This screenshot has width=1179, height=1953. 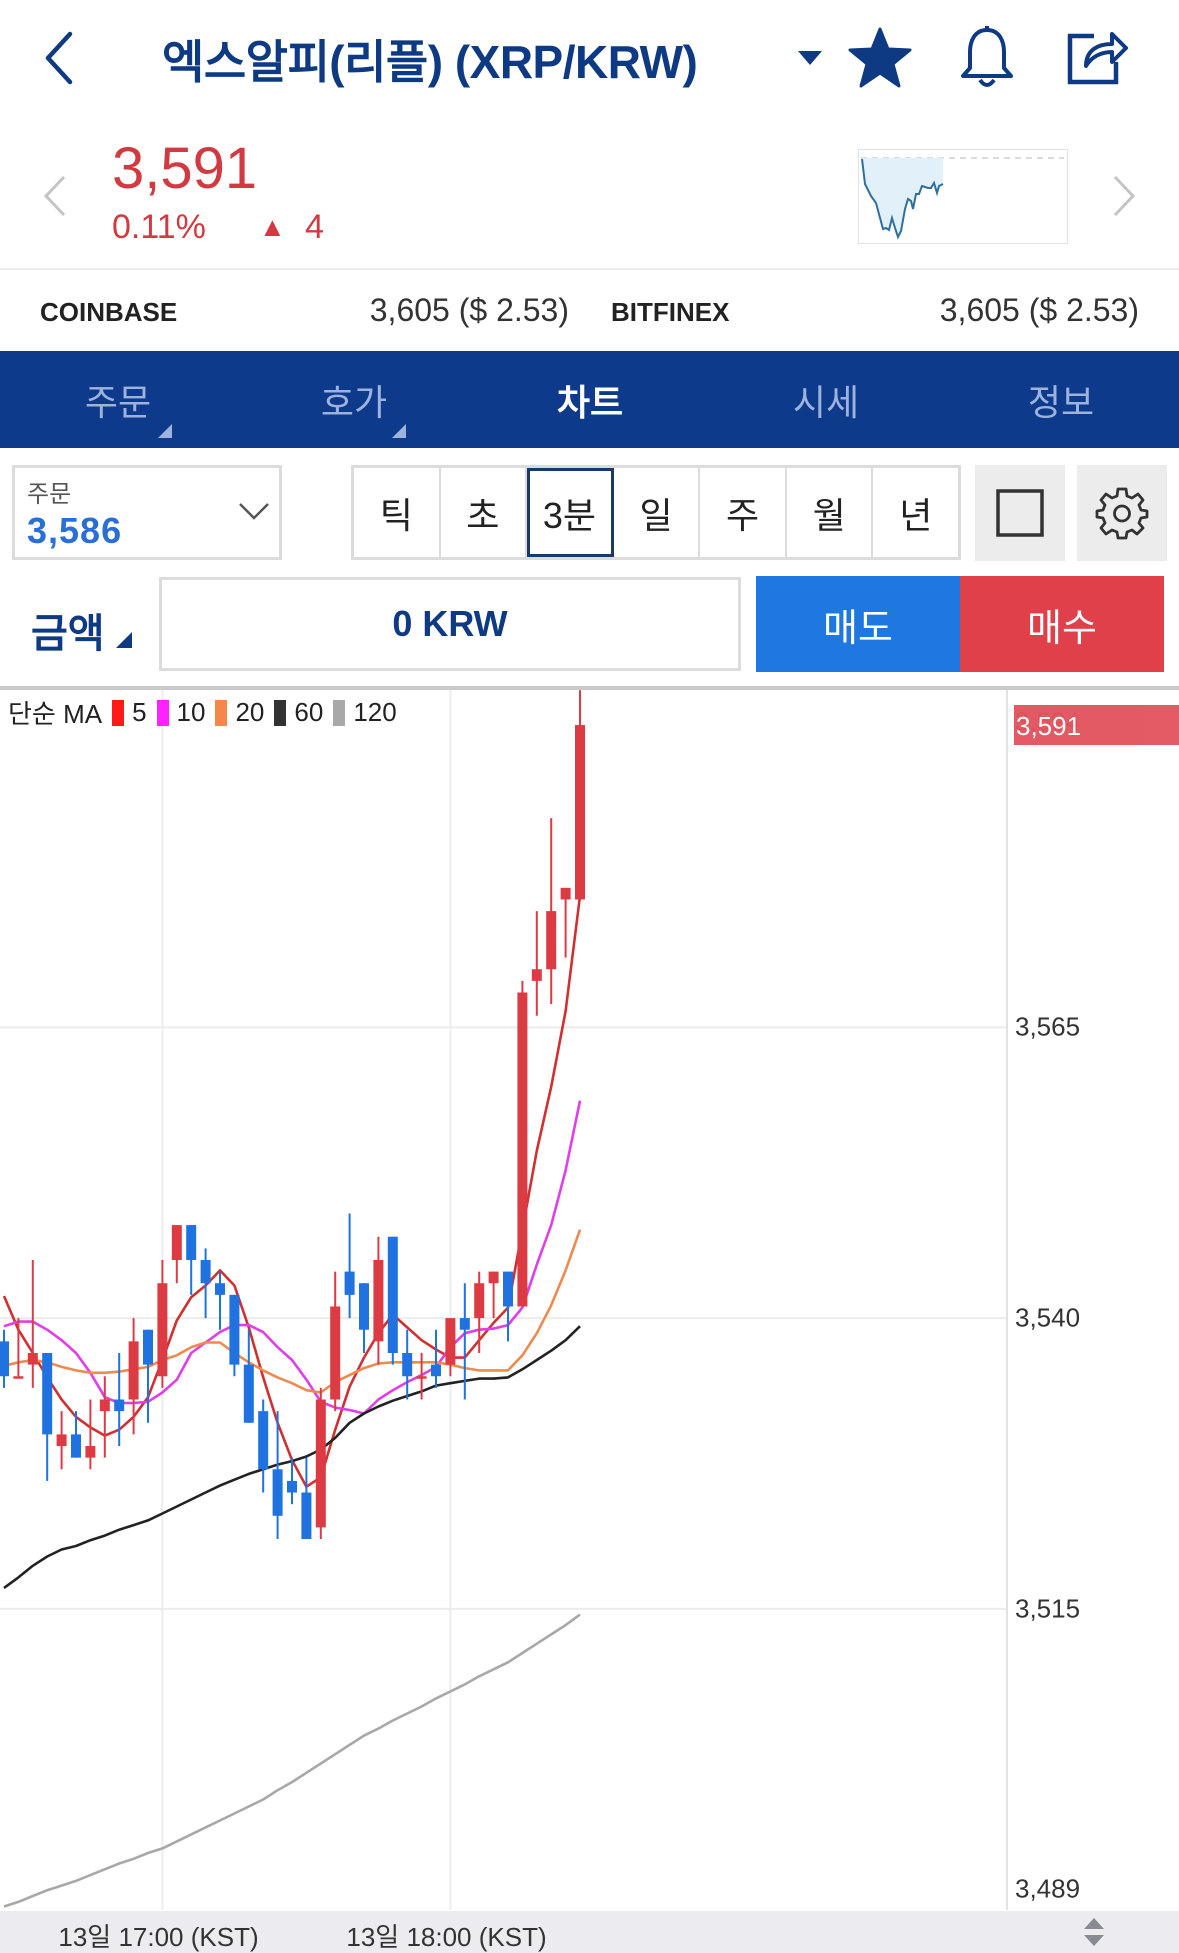 I want to click on header-bar: 엑스알피(리플) (XRP/KRW), so click(x=589, y=59).